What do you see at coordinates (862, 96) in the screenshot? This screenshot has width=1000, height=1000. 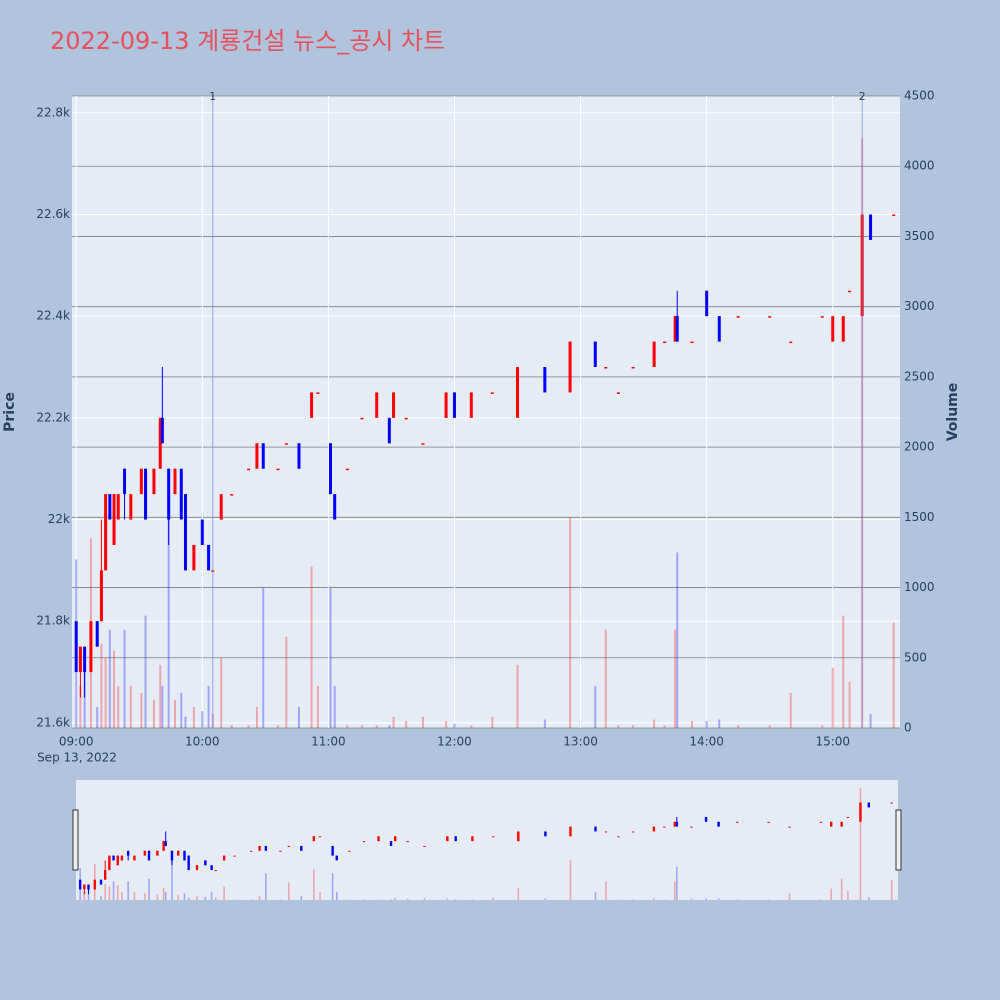 I see `annotation-text: 2` at bounding box center [862, 96].